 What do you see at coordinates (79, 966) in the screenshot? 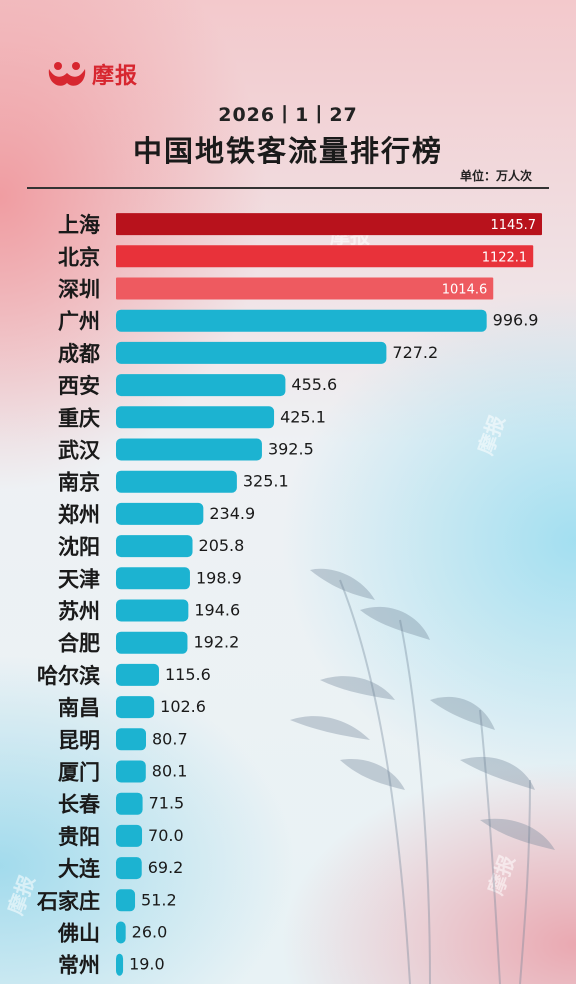
I see `category-label: 常州` at bounding box center [79, 966].